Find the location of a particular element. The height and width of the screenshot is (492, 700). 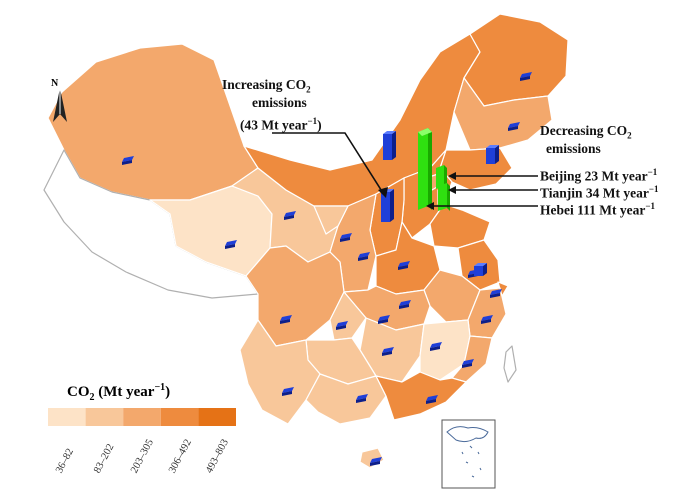

legend-title-sup: −1 is located at coordinates (160, 387).